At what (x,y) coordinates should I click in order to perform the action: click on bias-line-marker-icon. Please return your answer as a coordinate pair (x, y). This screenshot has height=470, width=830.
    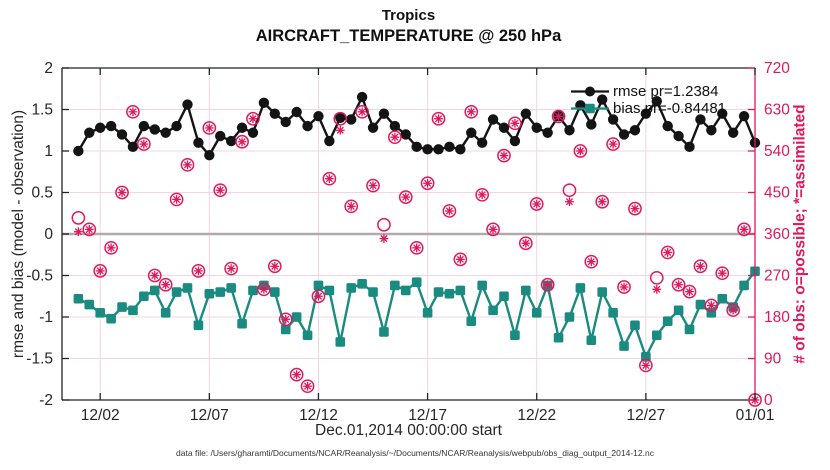
    Looking at the image, I should click on (590, 108).